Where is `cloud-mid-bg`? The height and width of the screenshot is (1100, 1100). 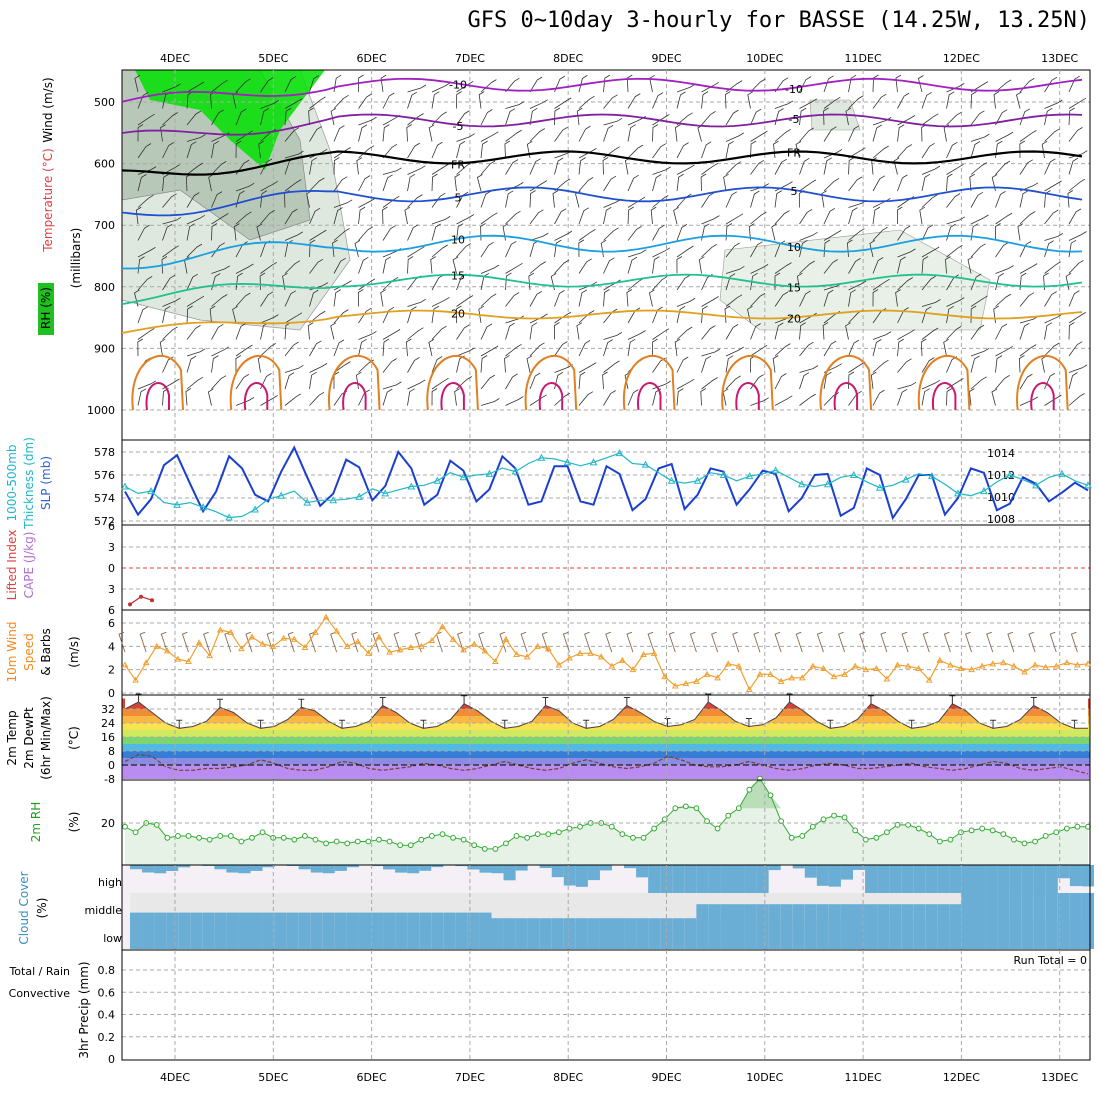 cloud-mid-bg is located at coordinates (678, 907).